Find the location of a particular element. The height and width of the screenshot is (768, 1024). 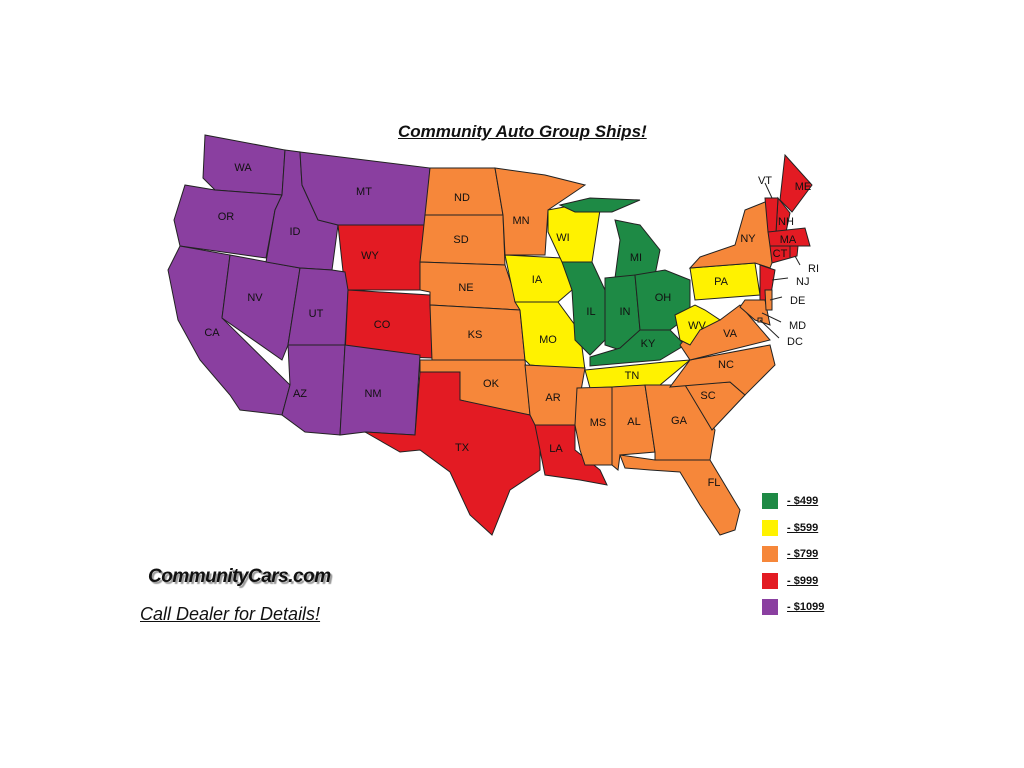

state-label-sd: SD is located at coordinates (460, 240).